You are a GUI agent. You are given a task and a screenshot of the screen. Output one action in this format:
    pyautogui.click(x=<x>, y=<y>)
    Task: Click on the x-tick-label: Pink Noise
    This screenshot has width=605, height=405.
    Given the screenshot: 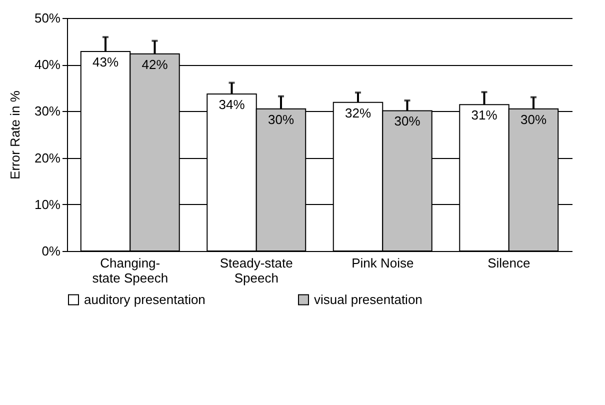 What is the action you would take?
    pyautogui.click(x=383, y=263)
    